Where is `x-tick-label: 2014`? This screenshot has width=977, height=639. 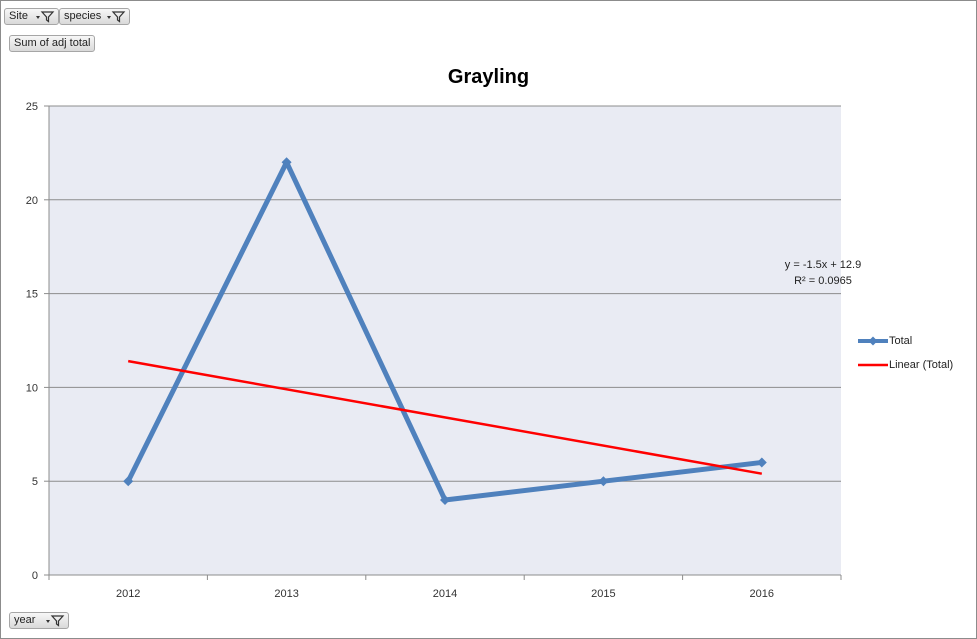 x-tick-label: 2014 is located at coordinates (445, 594).